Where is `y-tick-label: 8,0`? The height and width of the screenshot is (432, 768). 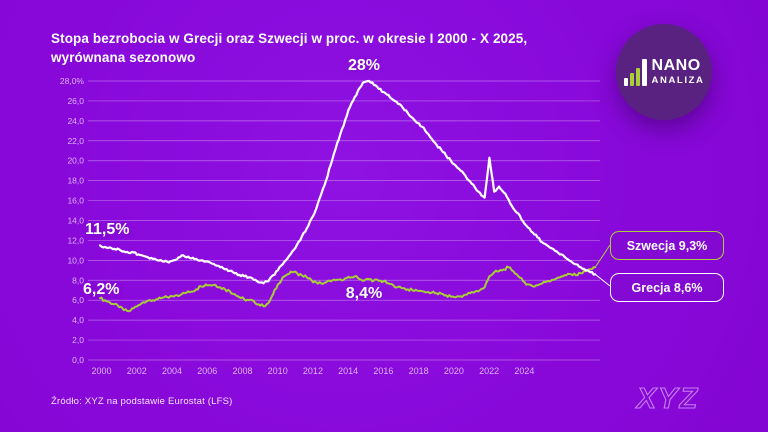 y-tick-label: 8,0 is located at coordinates (78, 280).